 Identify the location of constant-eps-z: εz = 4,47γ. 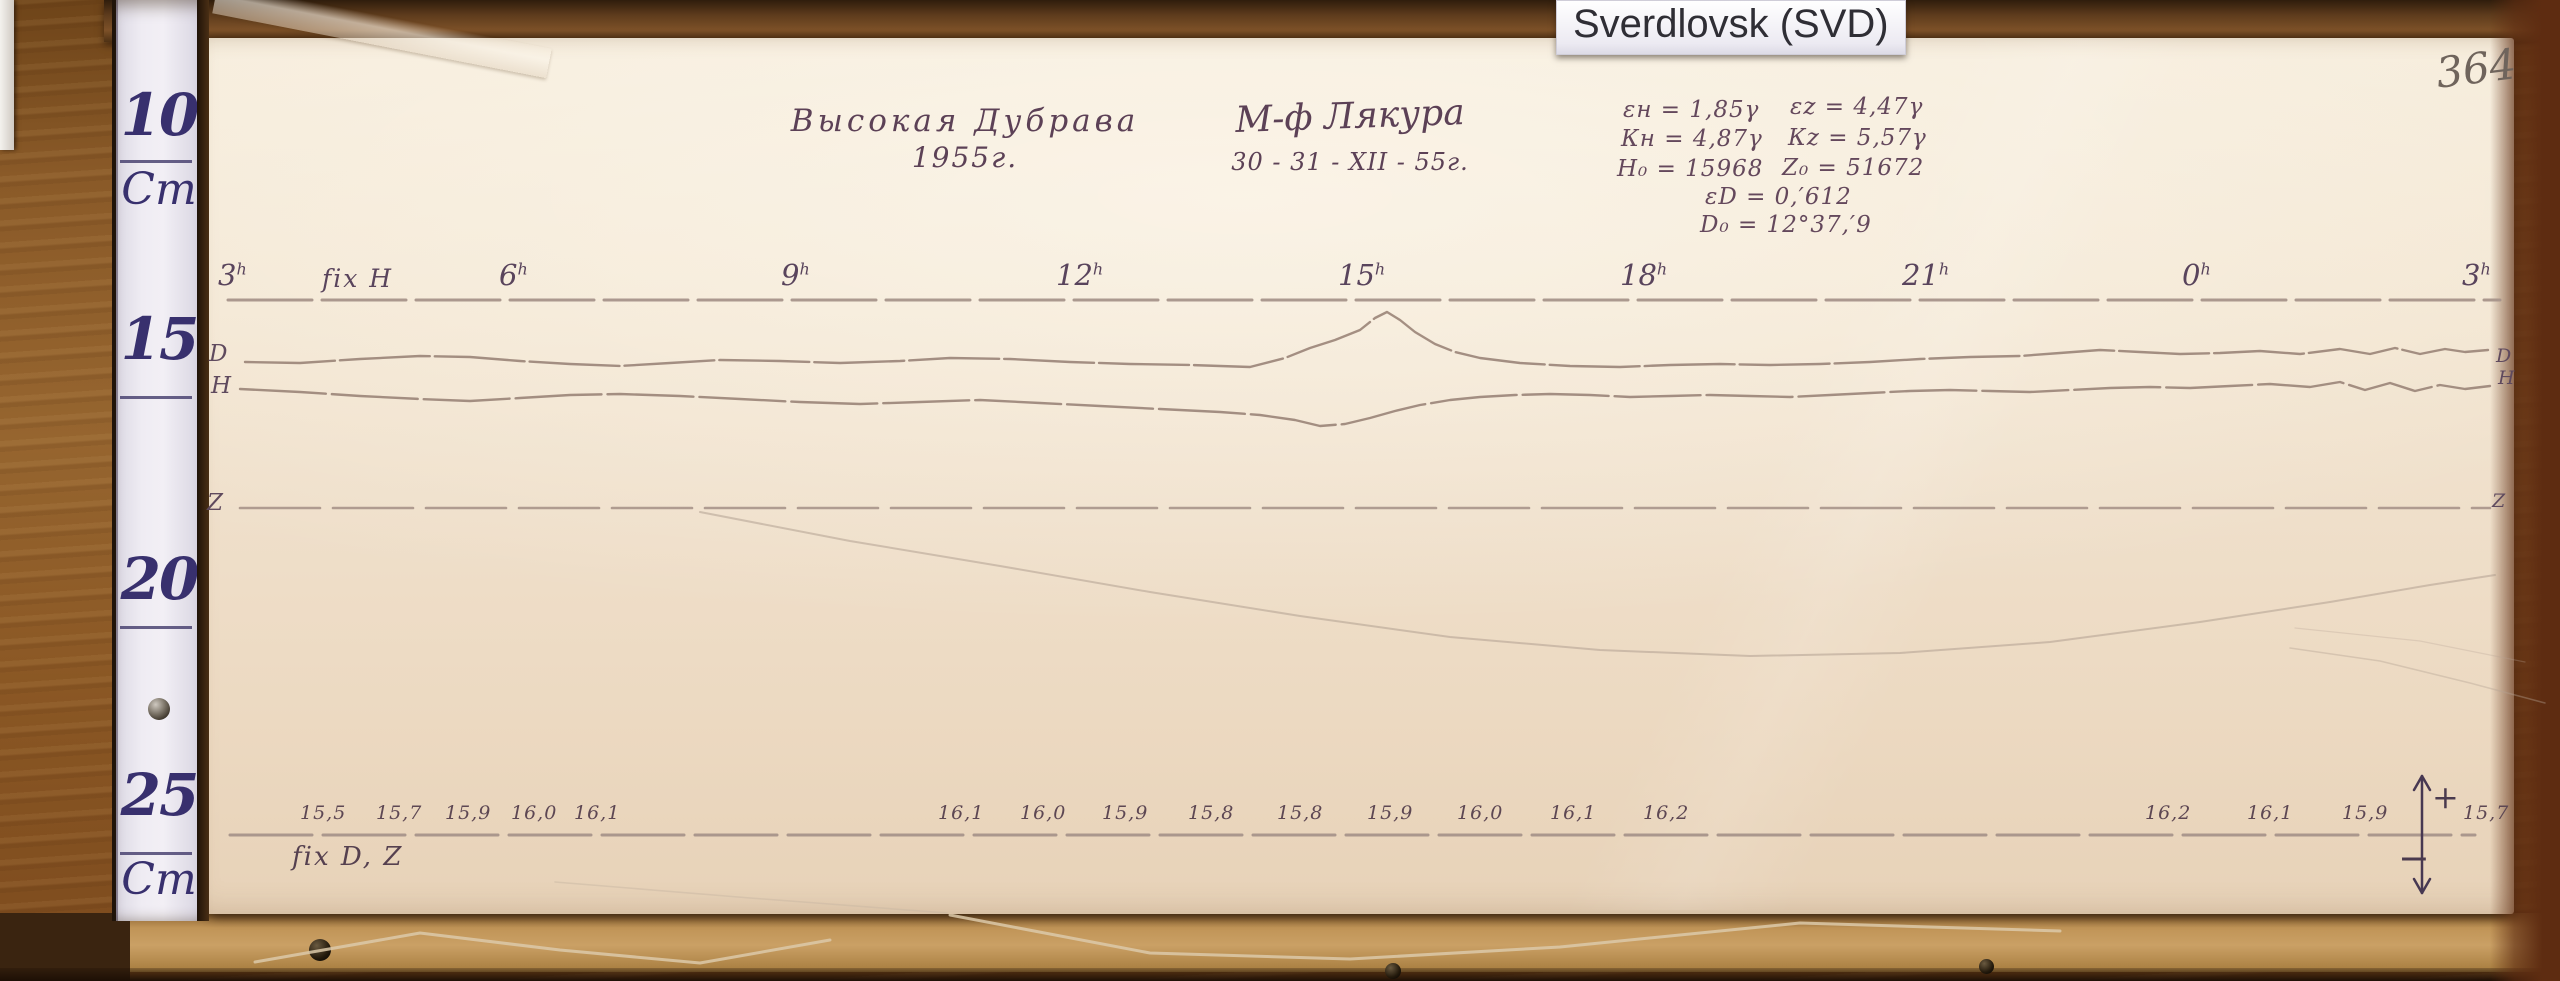
(1857, 107).